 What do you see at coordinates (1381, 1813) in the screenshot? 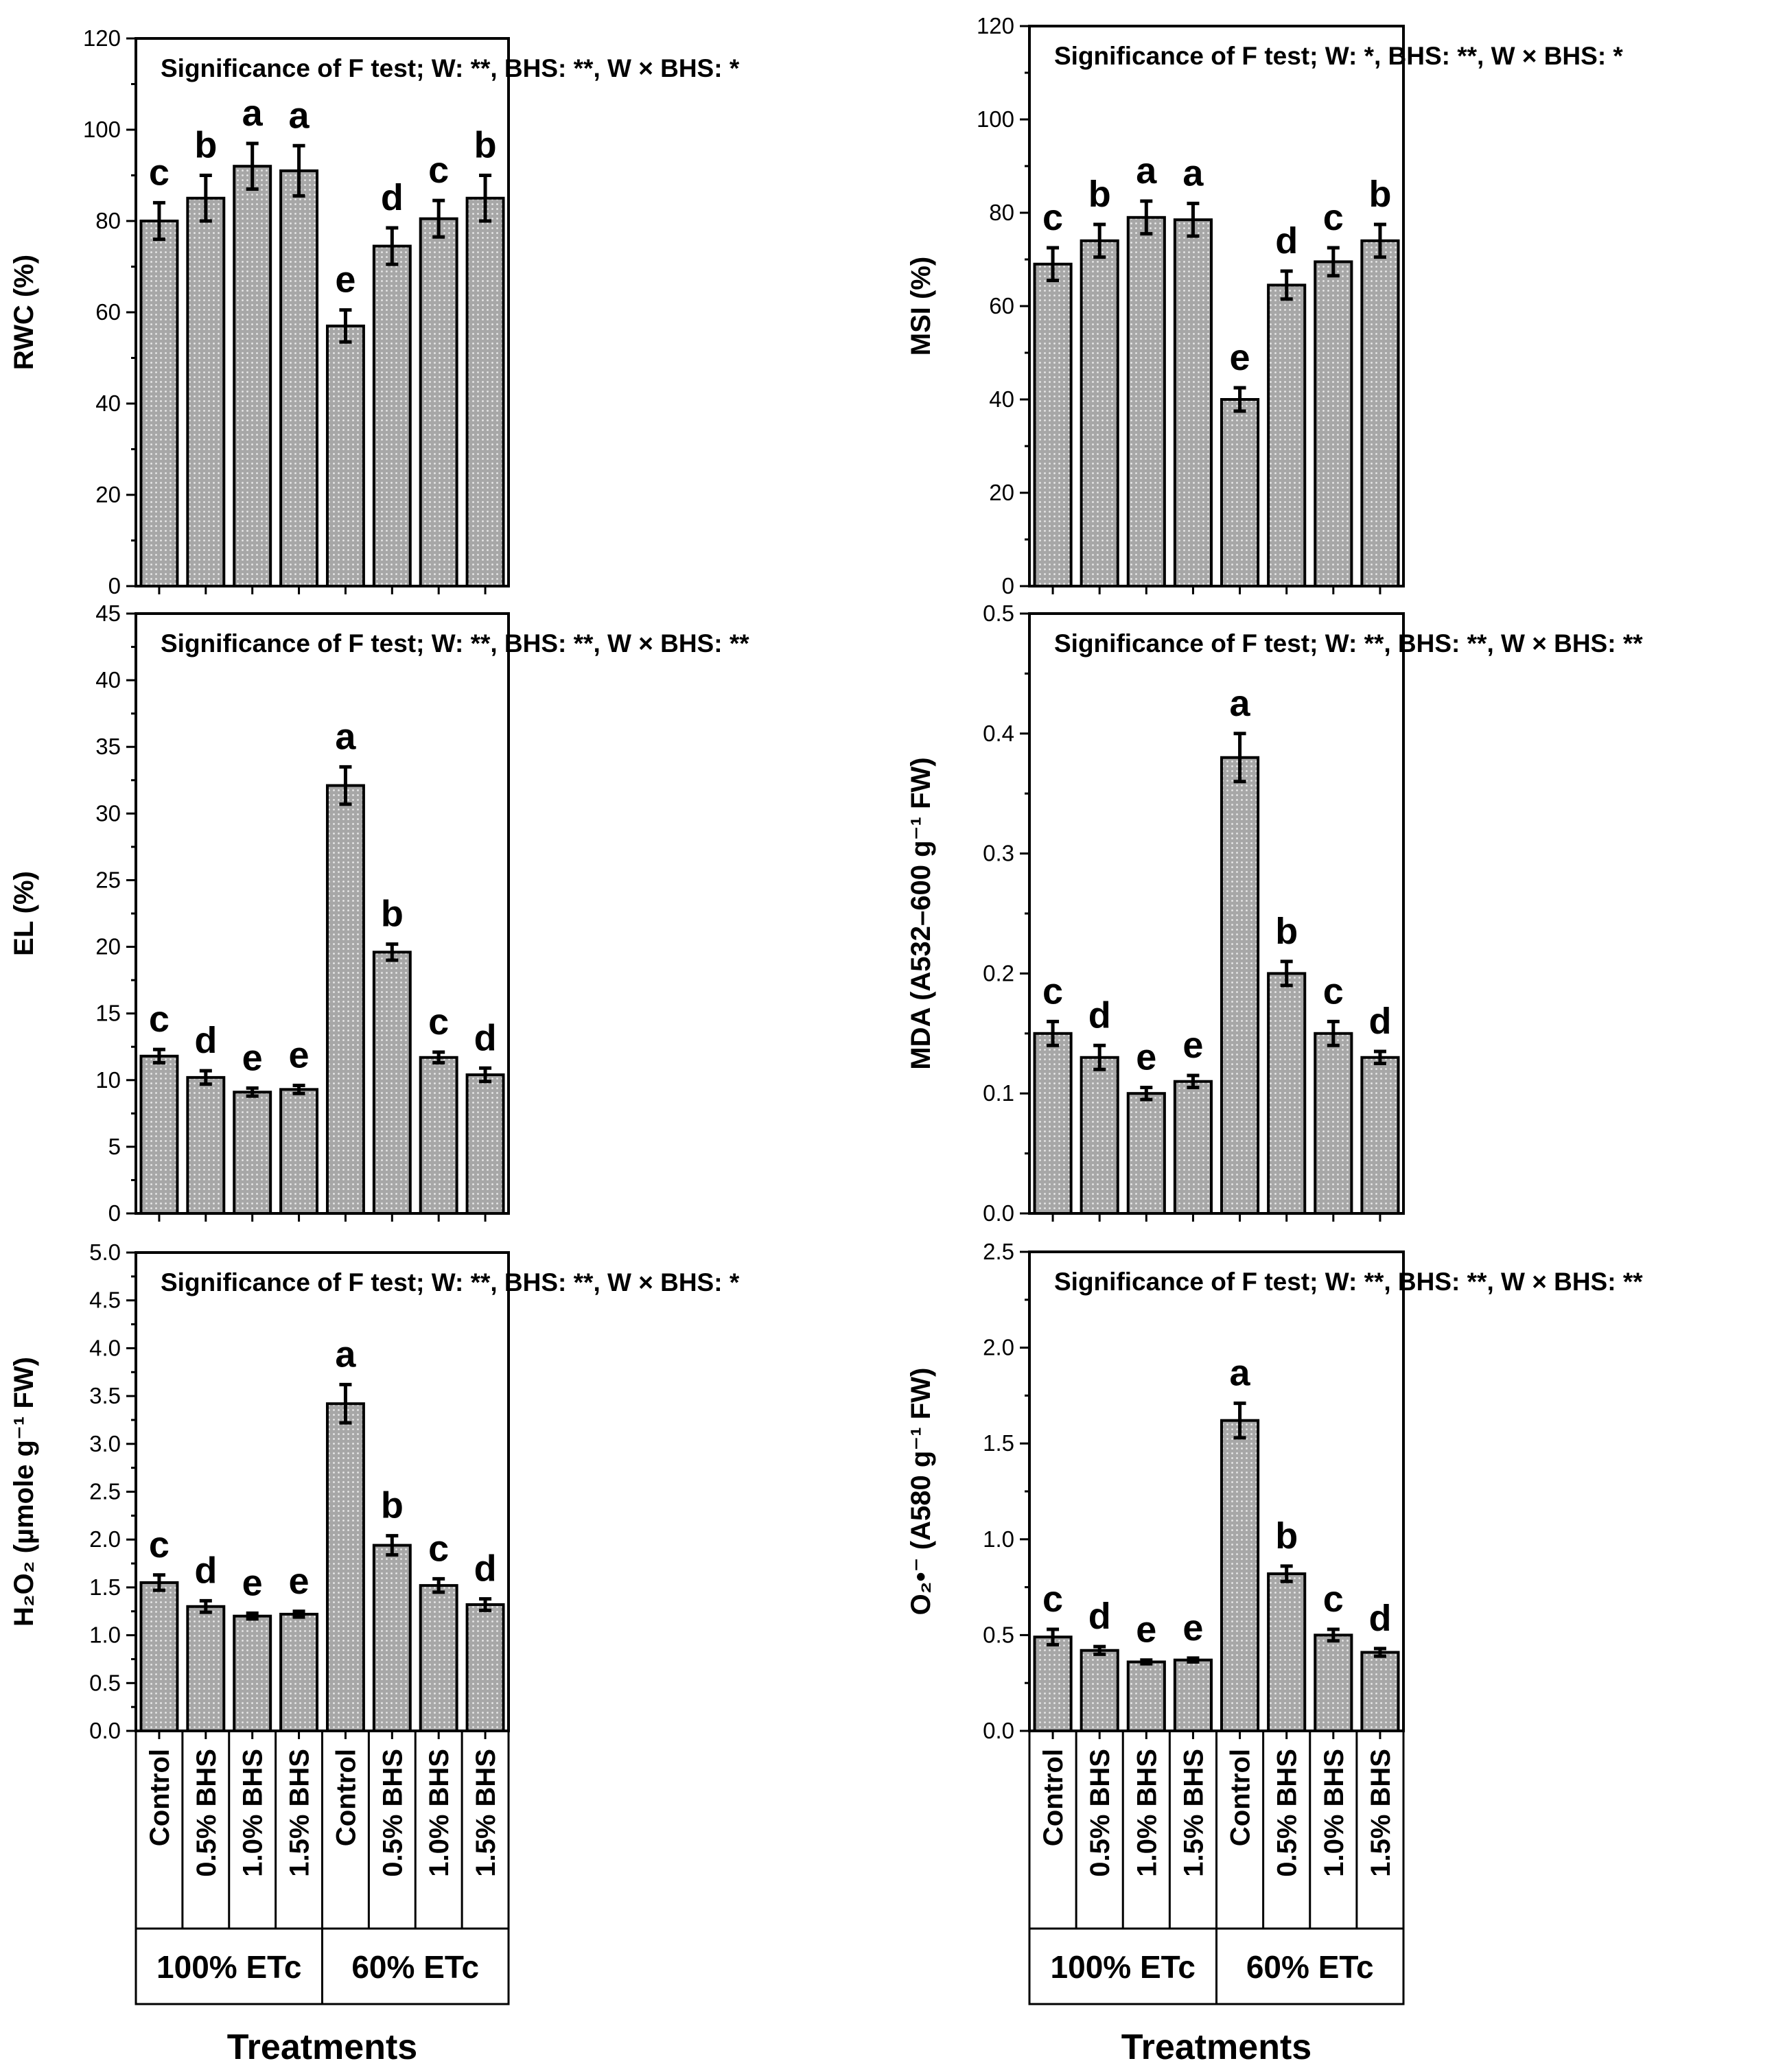
I see `category-label: 1.5% BHS` at bounding box center [1381, 1813].